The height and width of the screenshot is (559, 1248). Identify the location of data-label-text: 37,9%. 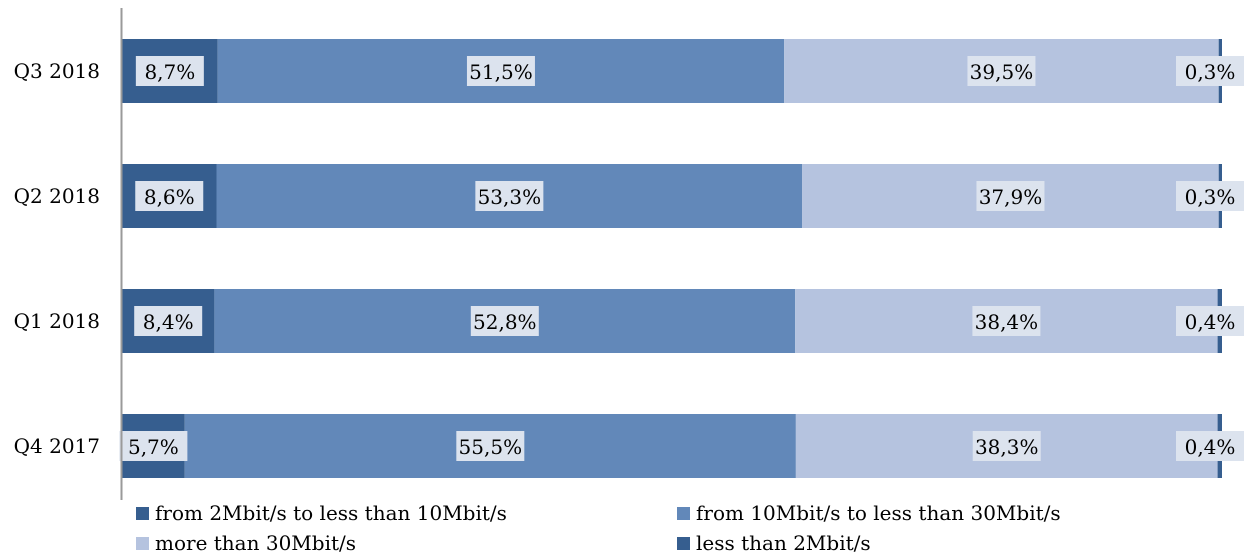
(1011, 197).